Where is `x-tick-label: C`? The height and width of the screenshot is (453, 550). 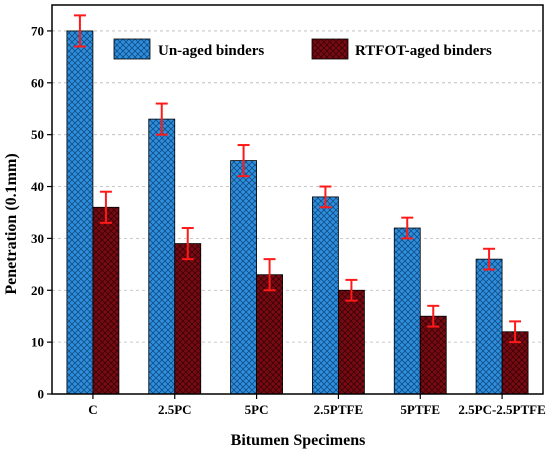 x-tick-label: C is located at coordinates (92, 409).